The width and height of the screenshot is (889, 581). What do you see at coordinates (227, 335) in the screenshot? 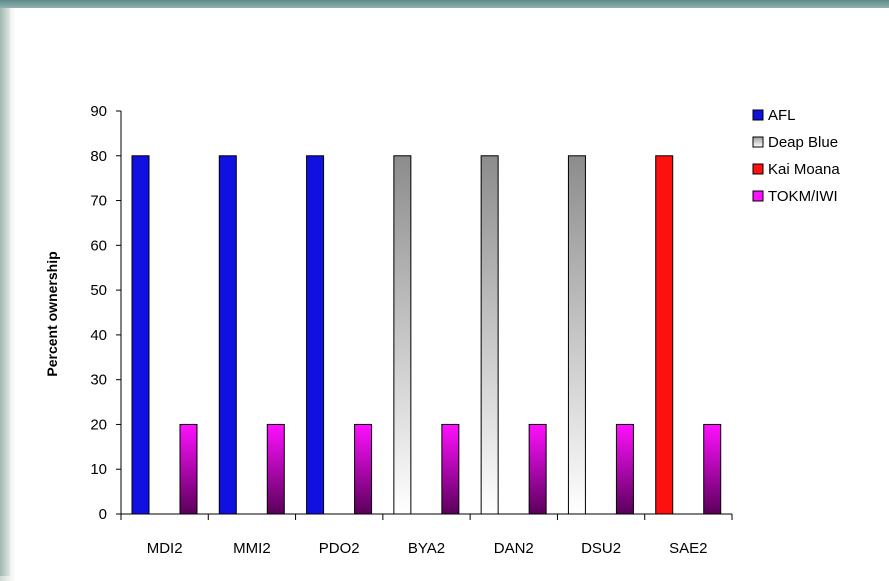
I see `bar-afl-mmi2` at bounding box center [227, 335].